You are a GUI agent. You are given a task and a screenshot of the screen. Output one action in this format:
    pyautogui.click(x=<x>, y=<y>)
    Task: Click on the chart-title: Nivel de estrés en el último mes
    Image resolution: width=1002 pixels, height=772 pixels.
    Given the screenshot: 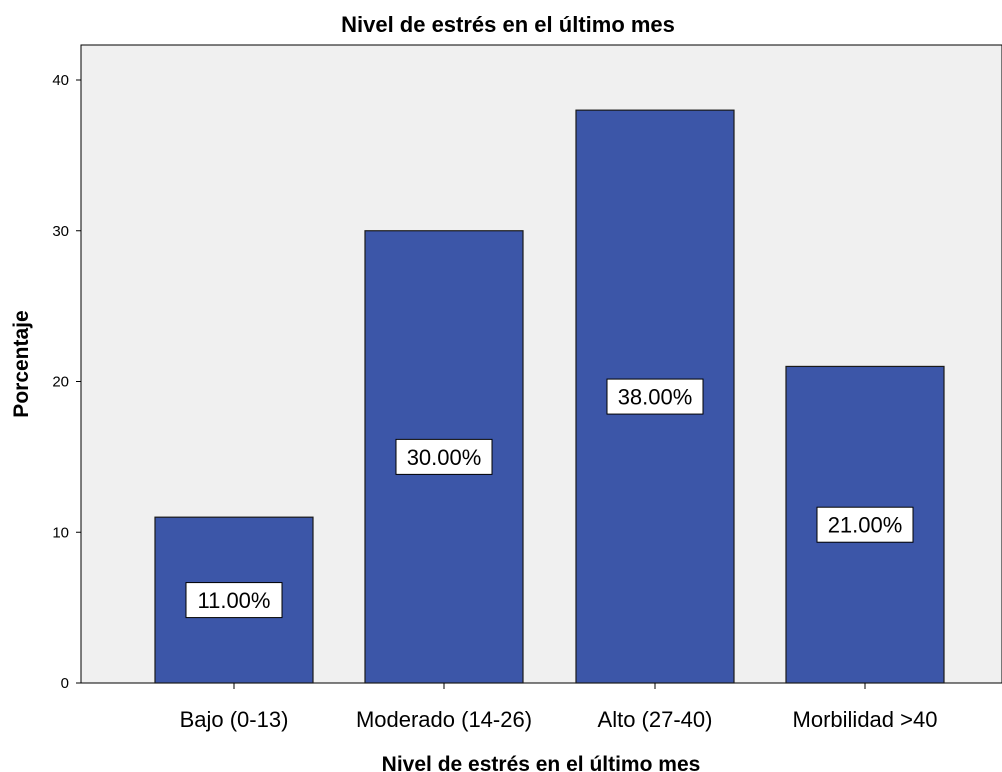 What is the action you would take?
    pyautogui.click(x=508, y=24)
    